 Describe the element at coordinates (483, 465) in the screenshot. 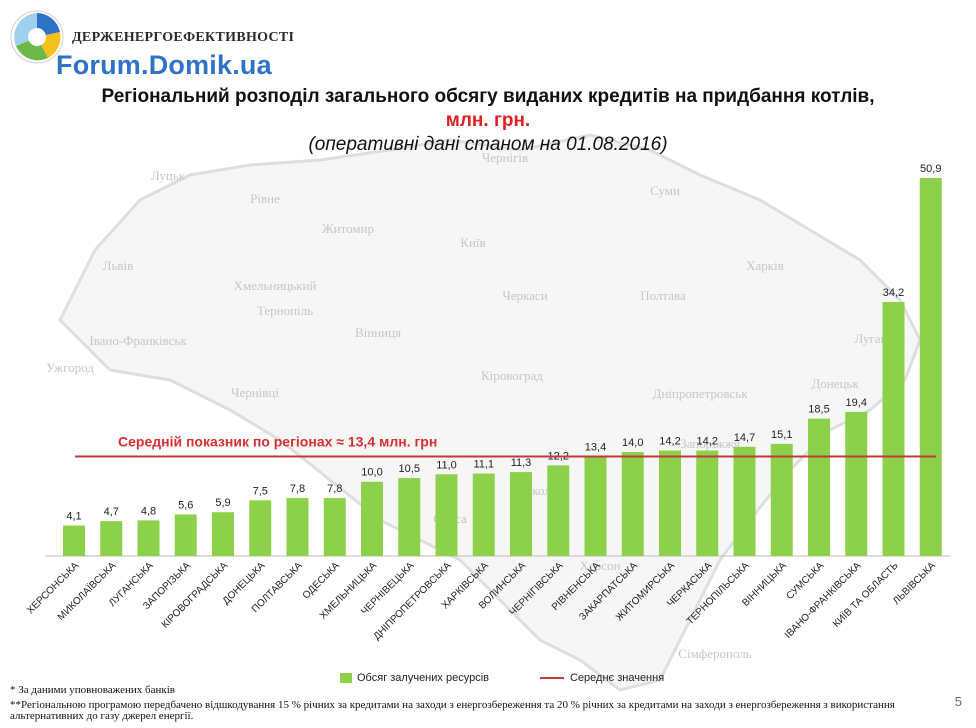

I see `bar-value-label: 11,1` at that location.